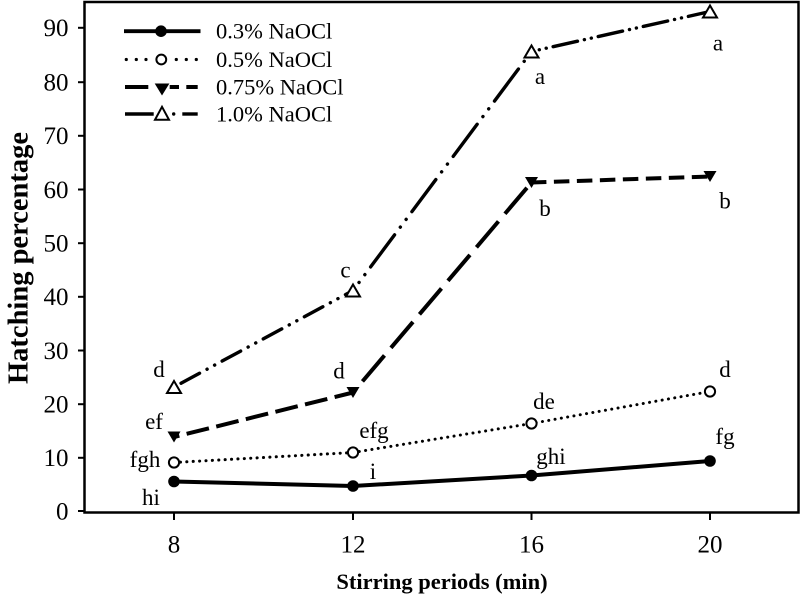 The width and height of the screenshot is (800, 605). Describe the element at coordinates (151, 497) in the screenshot. I see `svg-text: hi` at that location.